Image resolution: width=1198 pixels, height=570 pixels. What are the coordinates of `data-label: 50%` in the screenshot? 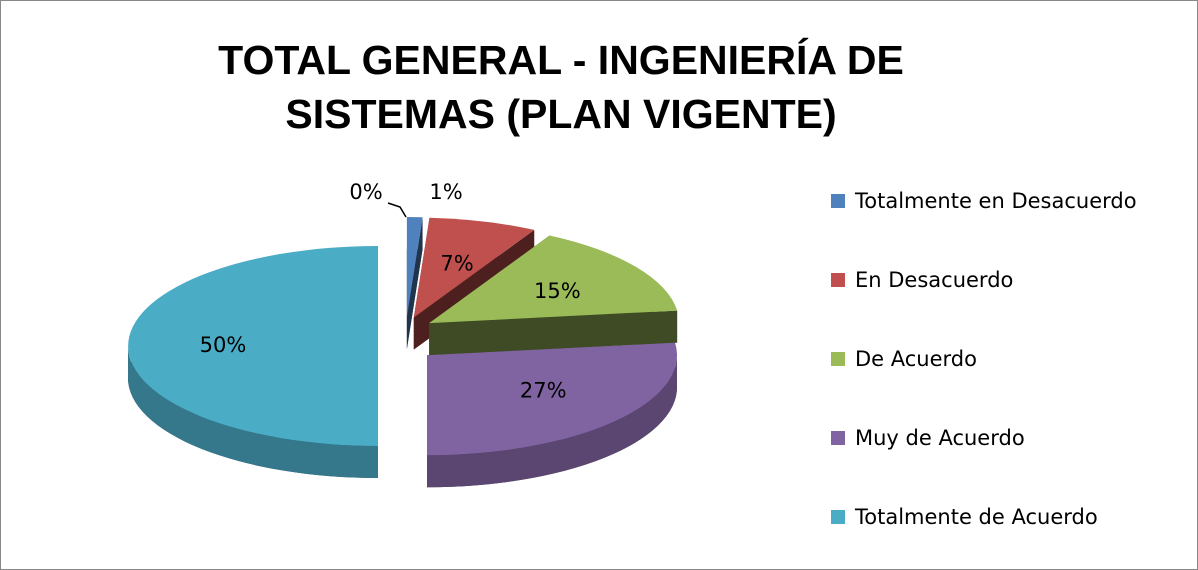 It's located at (223, 345).